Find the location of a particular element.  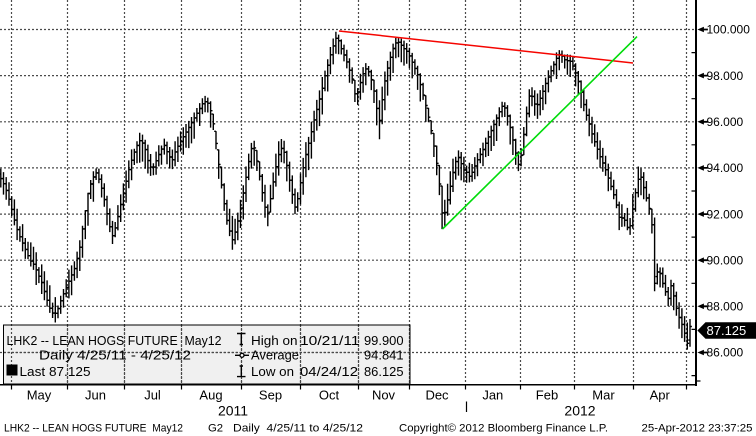

svg-text: 2011 is located at coordinates (233, 411).